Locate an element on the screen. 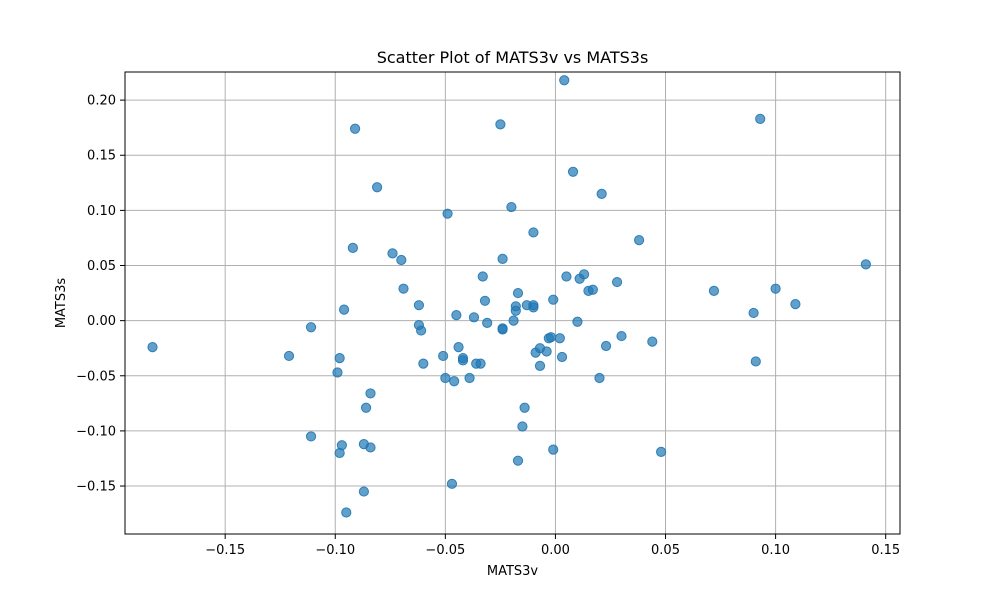  y-tick-label: 0.05 is located at coordinates (101, 266).